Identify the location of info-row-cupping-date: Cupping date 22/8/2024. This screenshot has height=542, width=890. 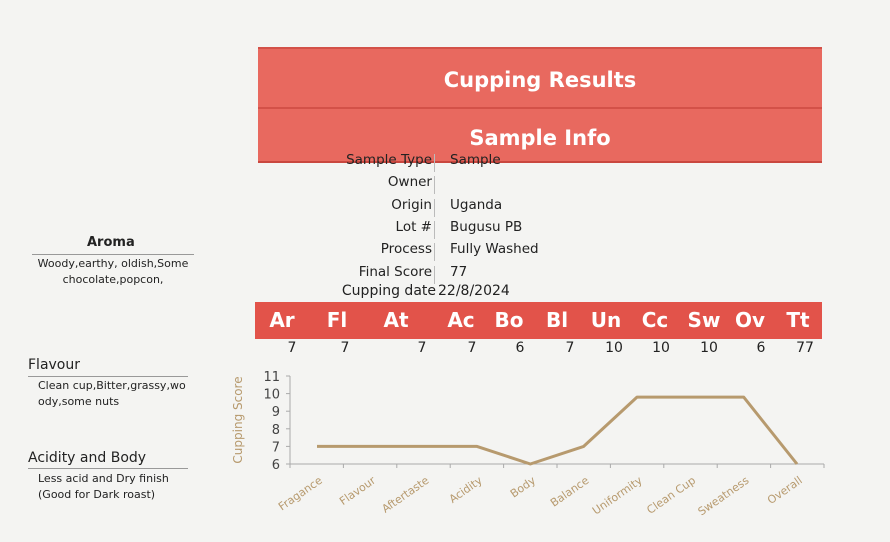
(540, 294).